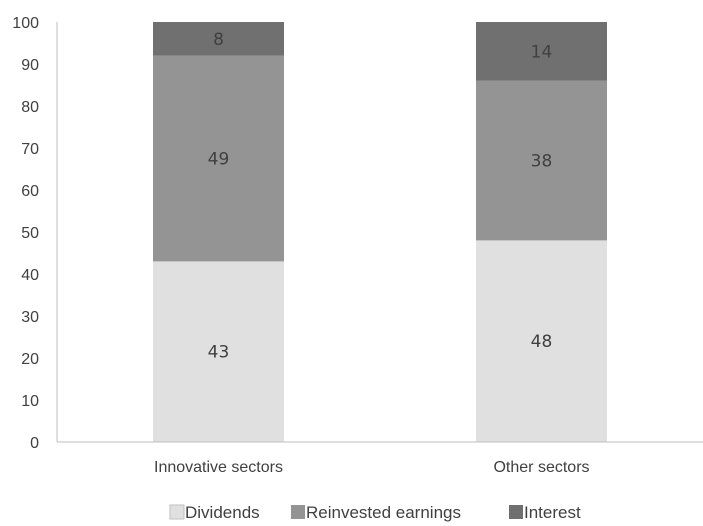 This screenshot has width=703, height=526. I want to click on data-label: 43, so click(219, 353).